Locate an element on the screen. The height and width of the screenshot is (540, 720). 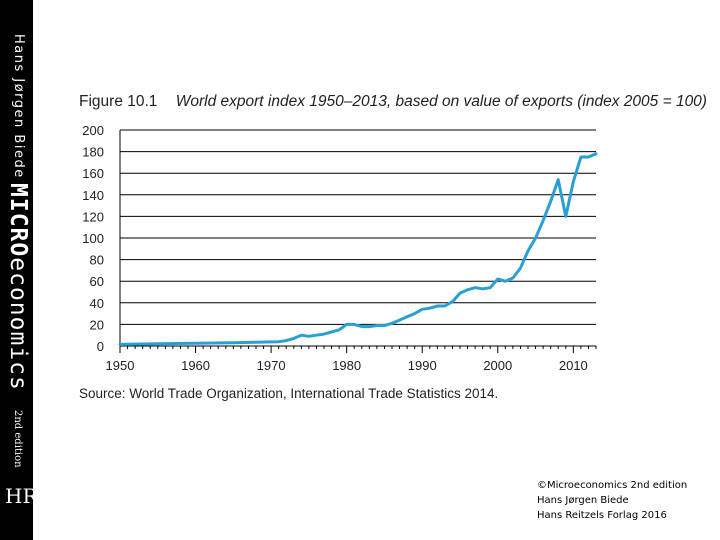
y-tick-label: 160 is located at coordinates (93, 173).